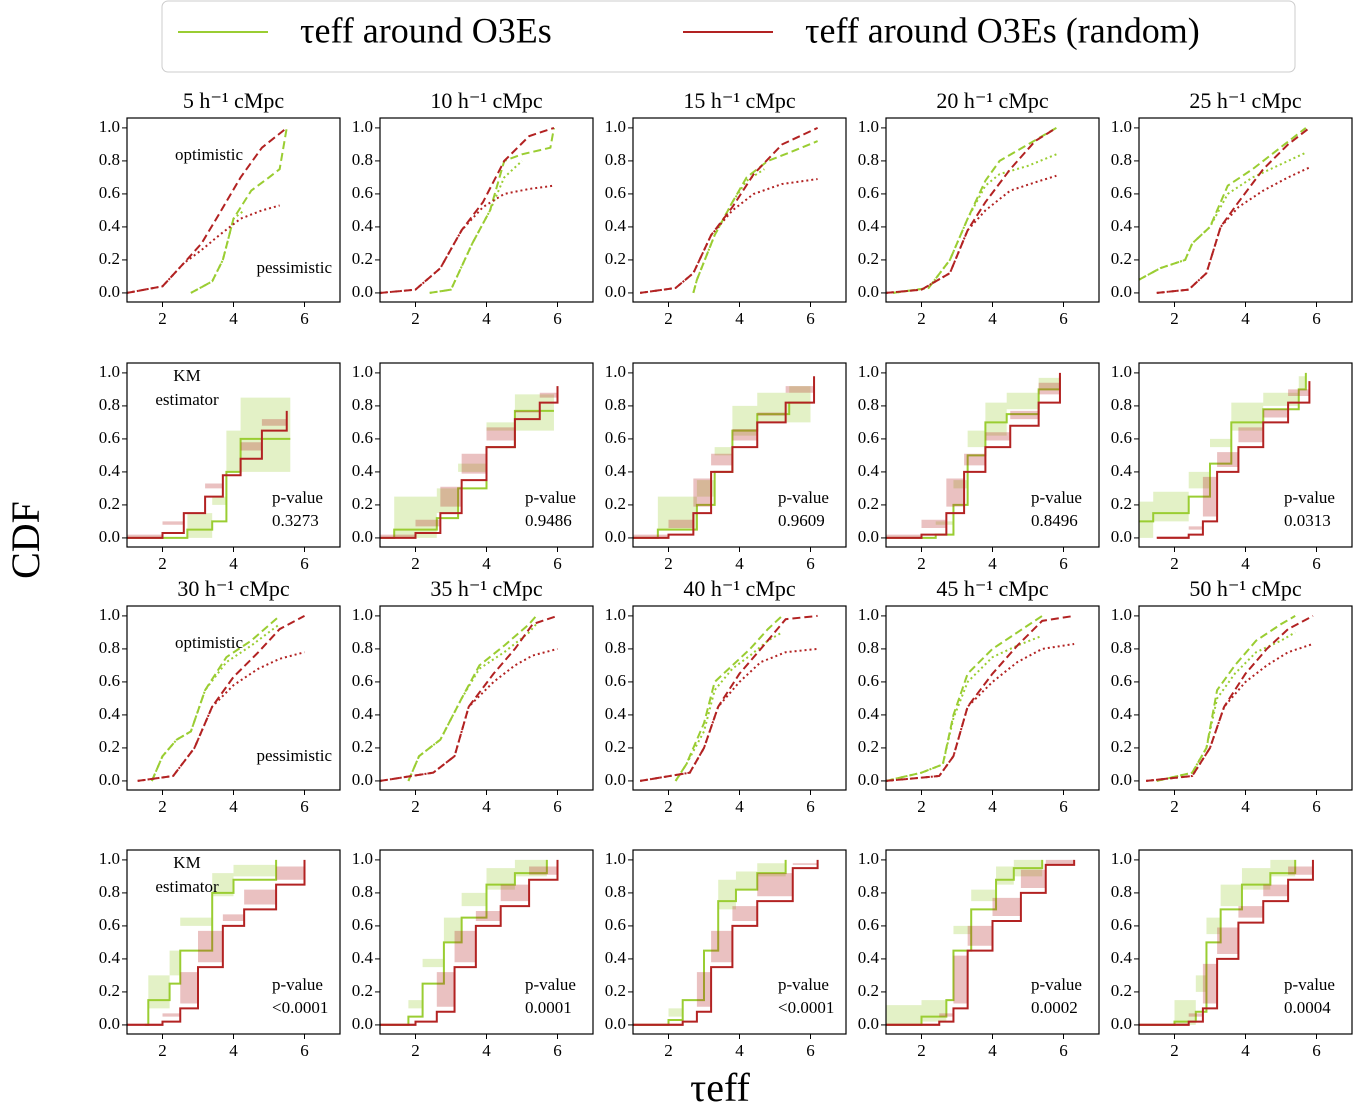  What do you see at coordinates (25, 540) in the screenshot?
I see `y-axis-label: CDF` at bounding box center [25, 540].